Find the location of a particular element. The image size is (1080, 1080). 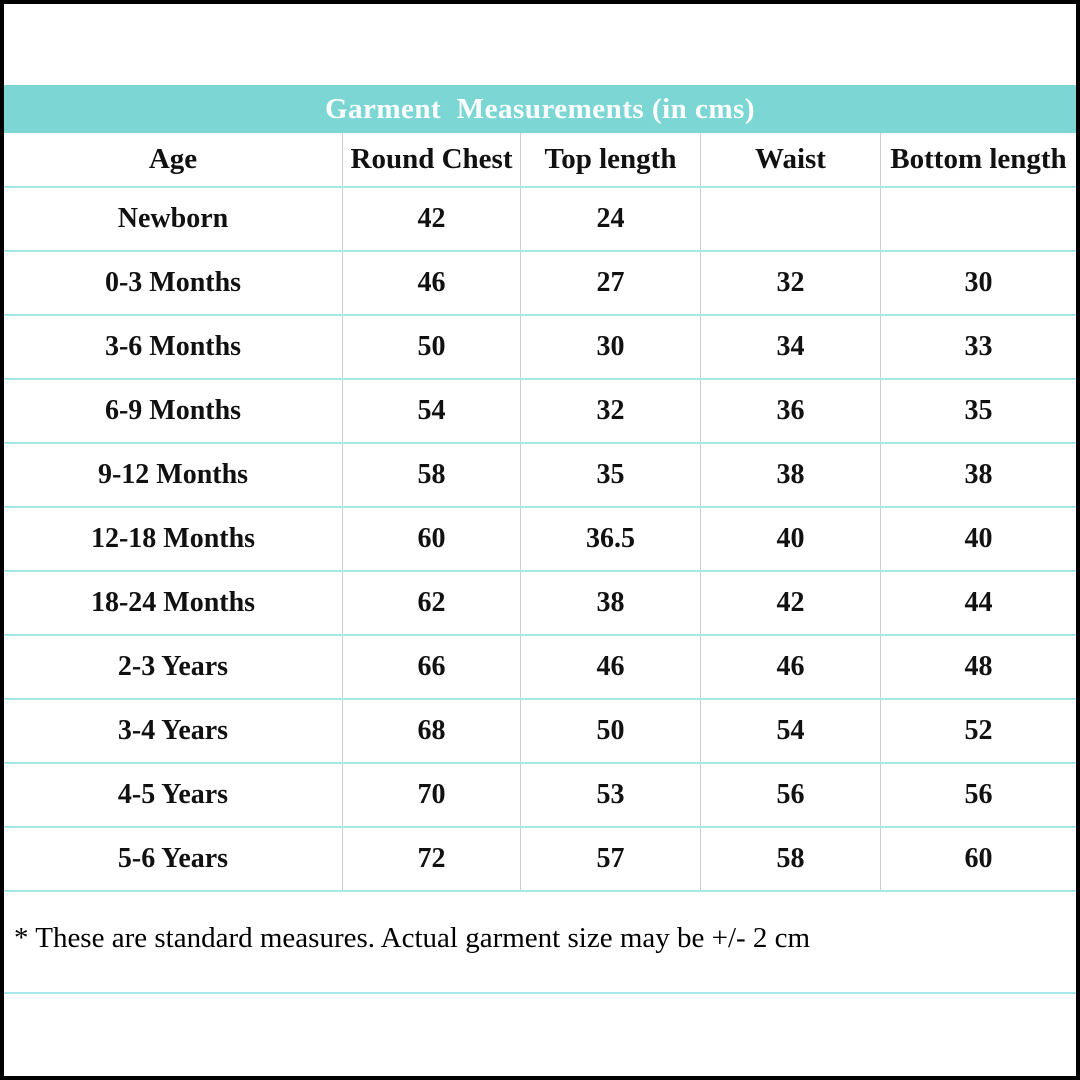

table-row: 2-3 Years 66 46 46 48 is located at coordinates (540, 668).